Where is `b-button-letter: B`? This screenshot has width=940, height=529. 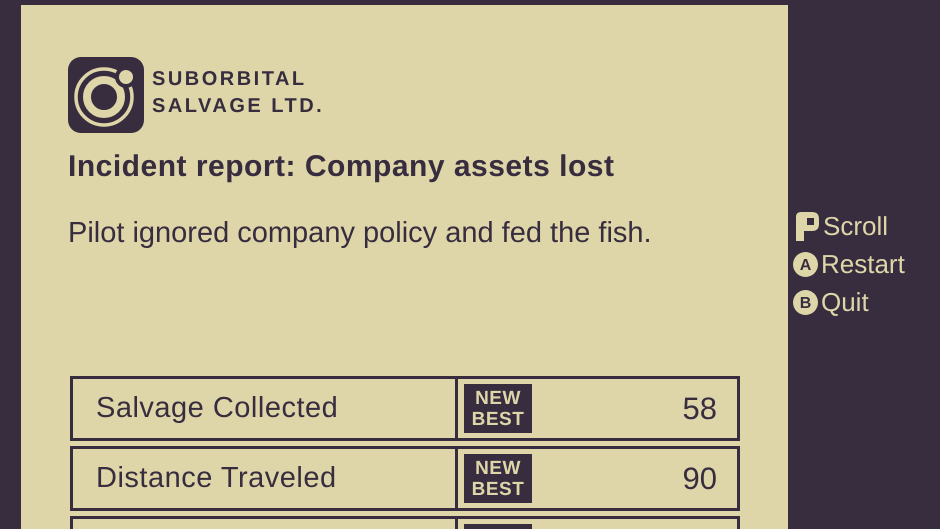 b-button-letter: B is located at coordinates (806, 303).